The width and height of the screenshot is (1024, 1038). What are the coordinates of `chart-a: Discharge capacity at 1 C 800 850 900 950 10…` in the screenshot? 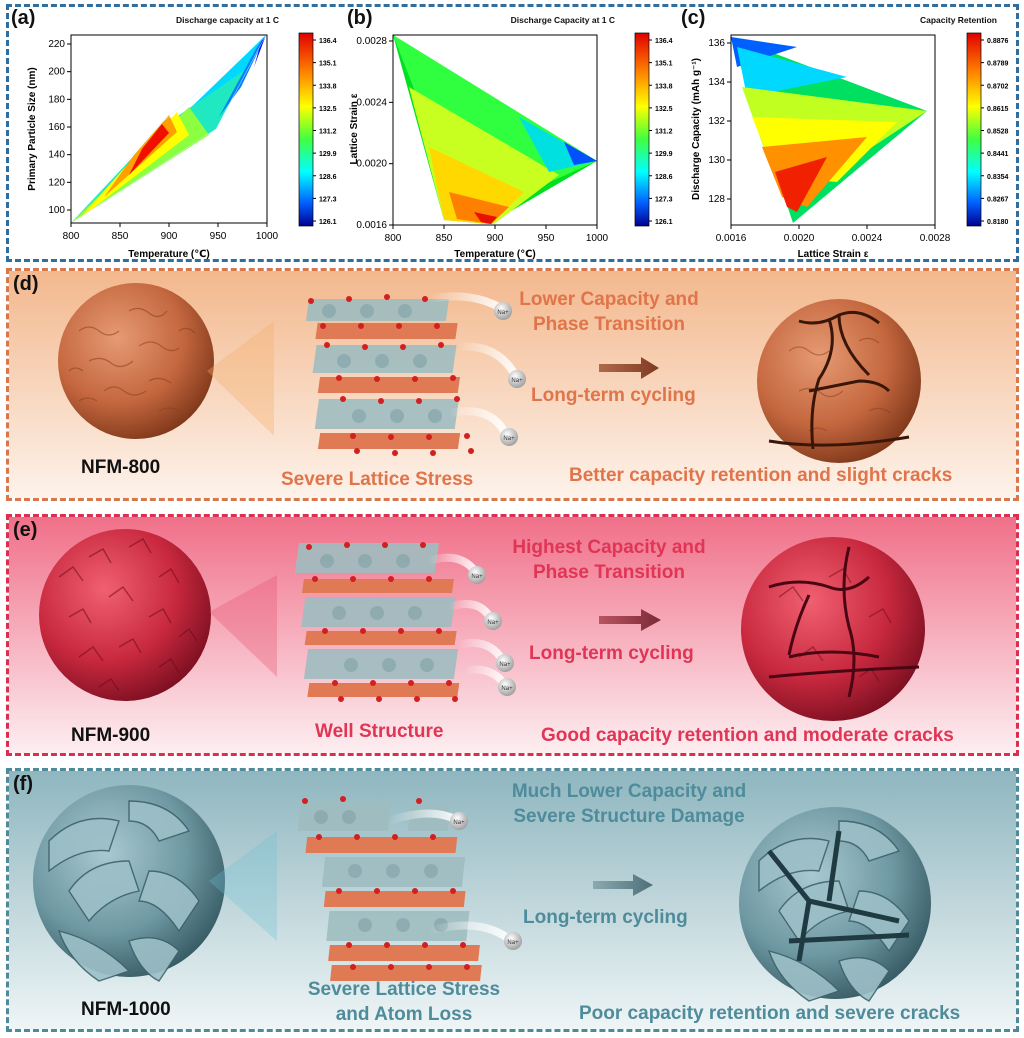 It's located at (182, 137).